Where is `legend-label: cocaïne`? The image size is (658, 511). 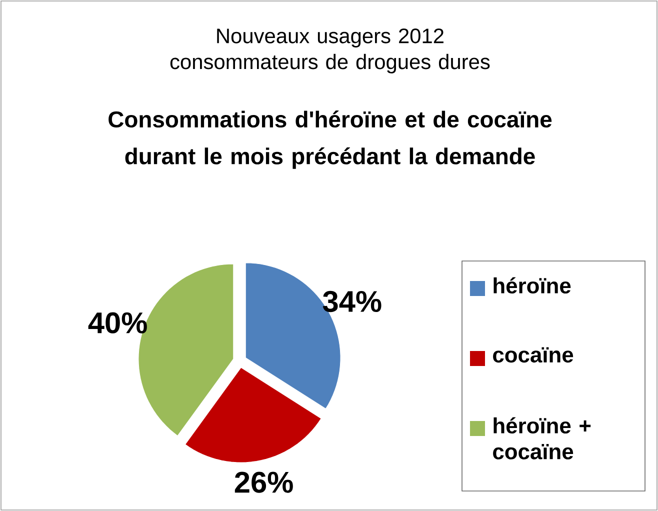
legend-label: cocaïne is located at coordinates (533, 355).